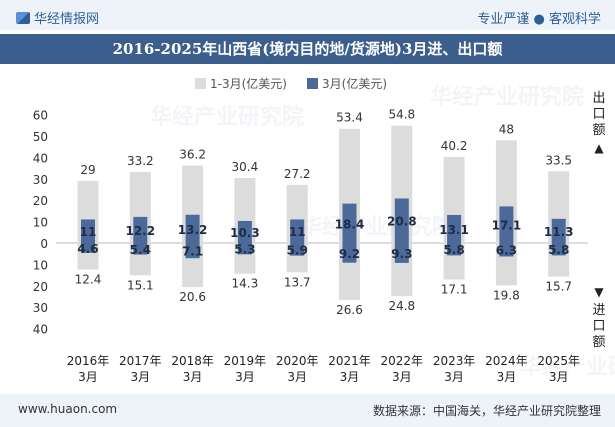 The image size is (615, 427). I want to click on data-label-month-export: 18.4, so click(350, 224).